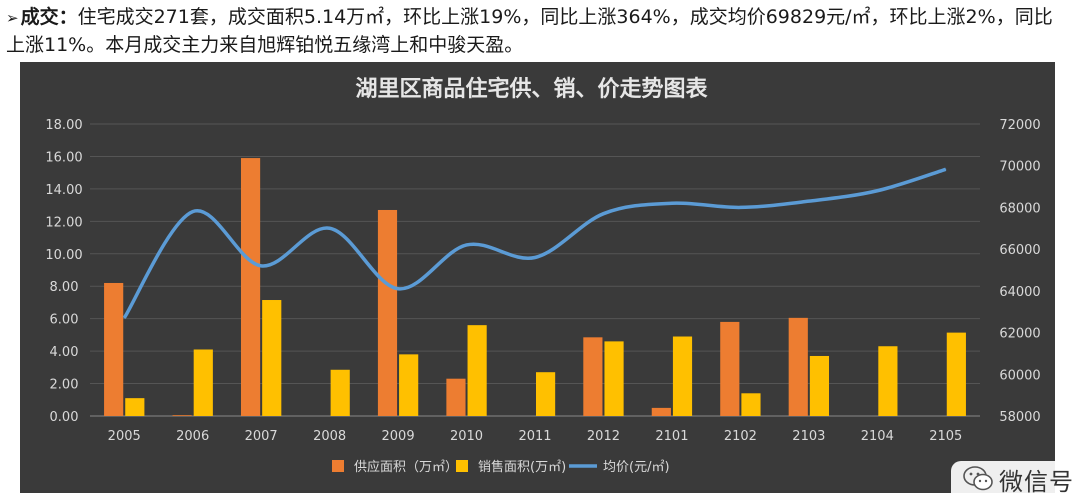  What do you see at coordinates (1019, 292) in the screenshot?
I see `y-right-tick-label: 64000` at bounding box center [1019, 292].